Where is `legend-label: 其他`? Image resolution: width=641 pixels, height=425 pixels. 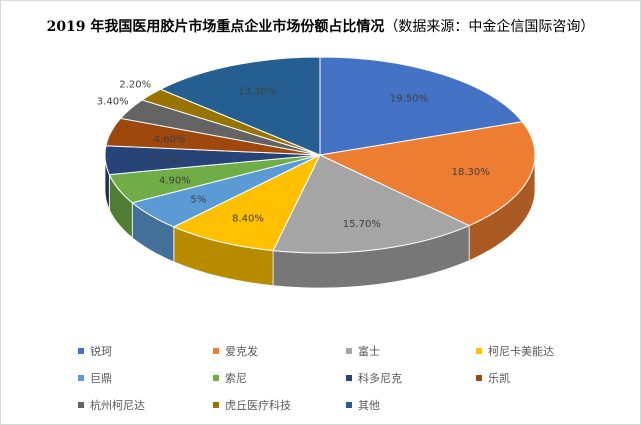
legend-label: 其他 is located at coordinates (369, 405).